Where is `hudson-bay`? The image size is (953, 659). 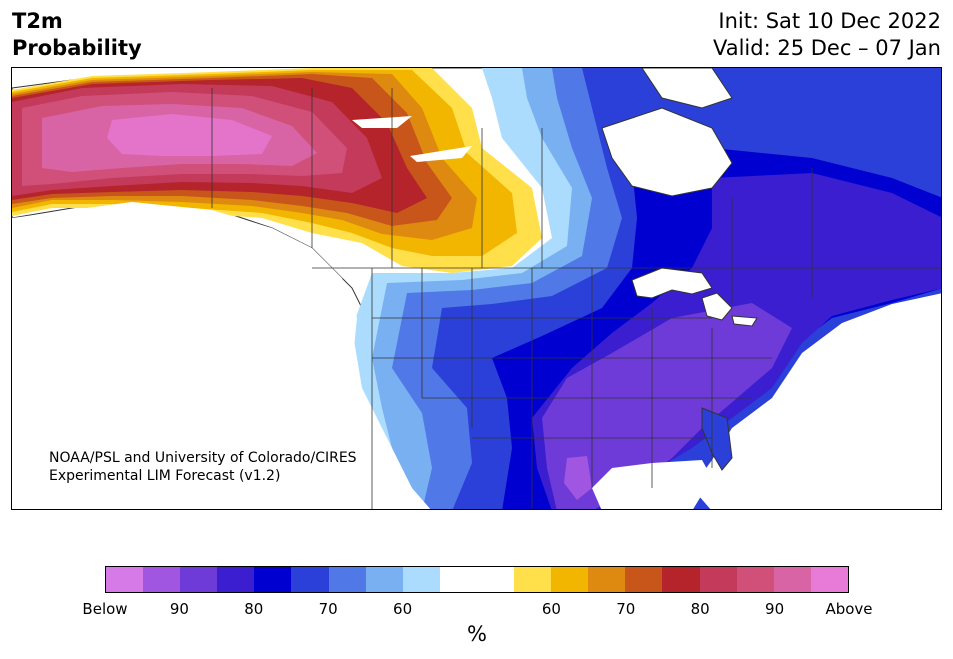 hudson-bay is located at coordinates (667, 152).